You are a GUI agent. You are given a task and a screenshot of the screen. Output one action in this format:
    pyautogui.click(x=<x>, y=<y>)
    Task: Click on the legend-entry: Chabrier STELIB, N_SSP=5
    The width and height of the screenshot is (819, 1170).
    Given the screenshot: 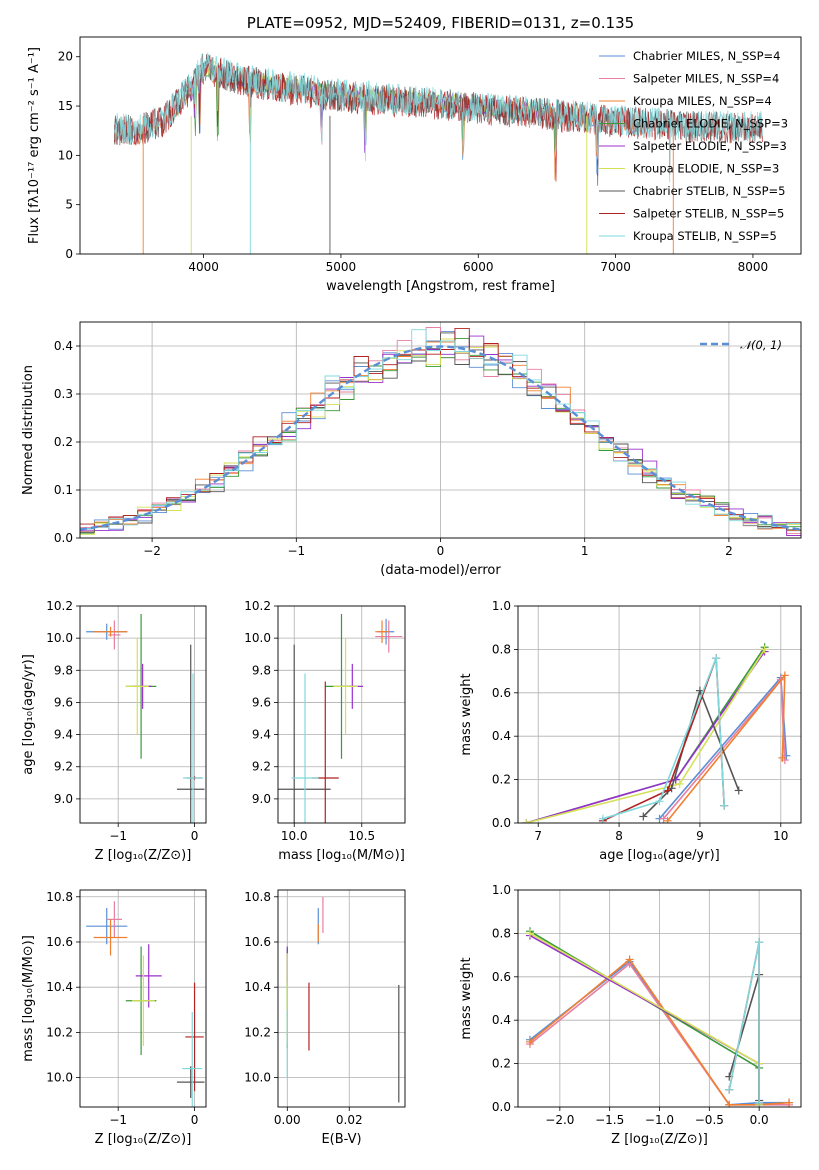 What is the action you would take?
    pyautogui.click(x=709, y=191)
    